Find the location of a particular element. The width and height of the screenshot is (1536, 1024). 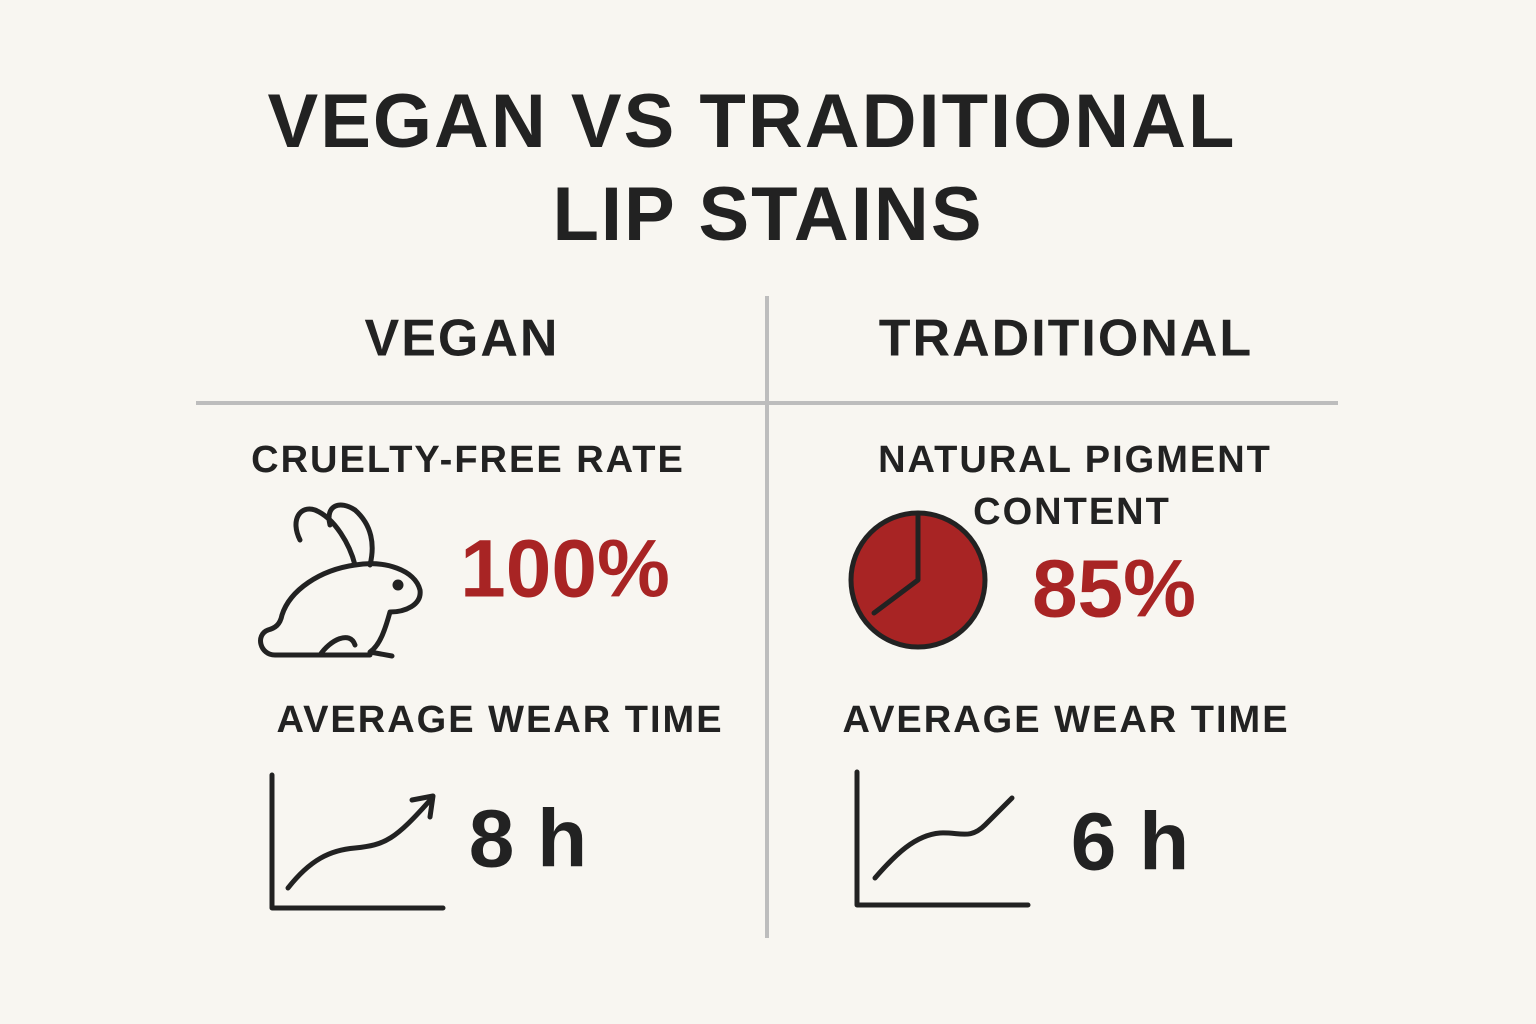

rabbit-icon is located at coordinates (340, 580).